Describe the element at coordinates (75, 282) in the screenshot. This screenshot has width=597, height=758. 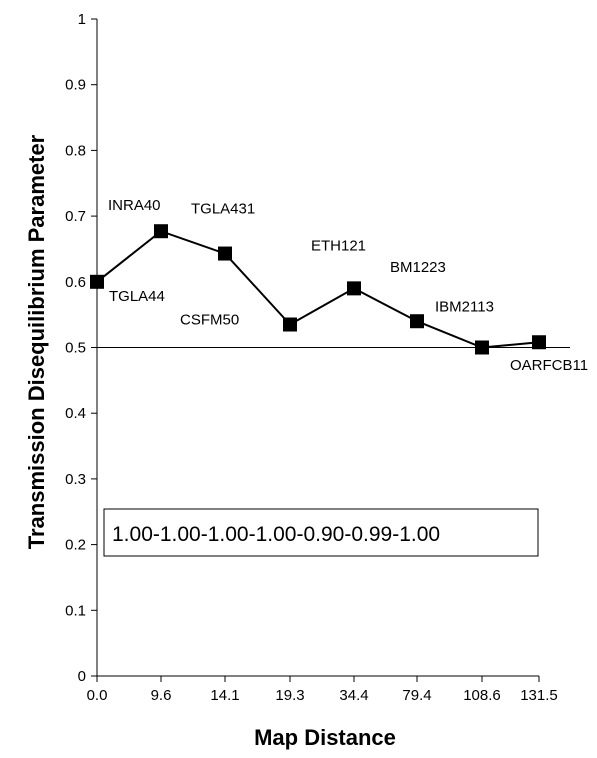
I see `y-tick-label: 0.6` at that location.